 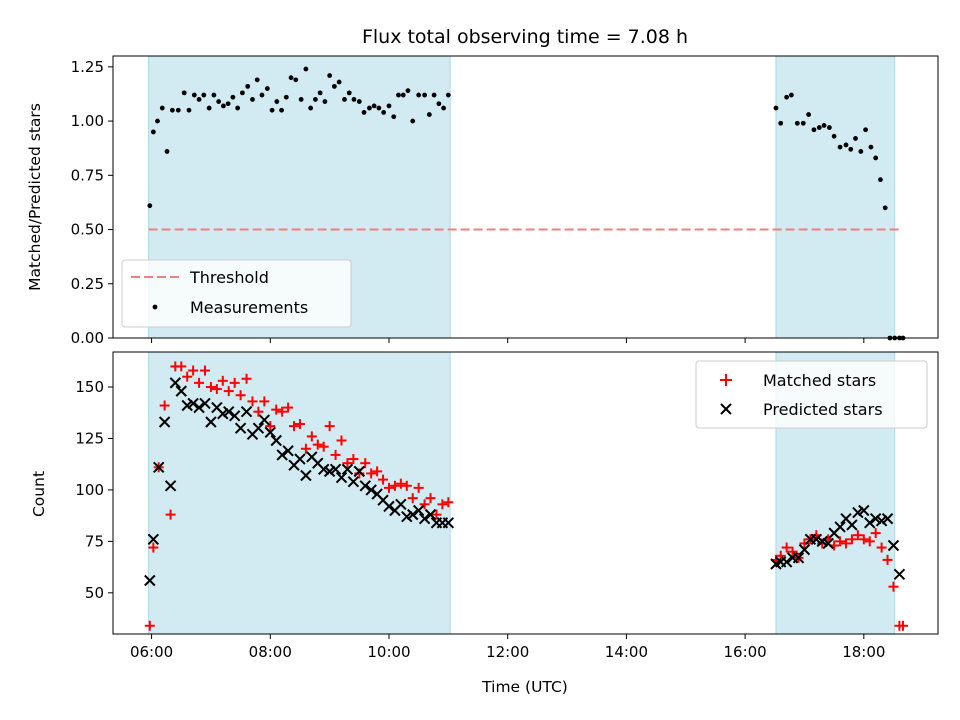 I want to click on top-legend: Threshold Measurements, so click(x=236, y=293).